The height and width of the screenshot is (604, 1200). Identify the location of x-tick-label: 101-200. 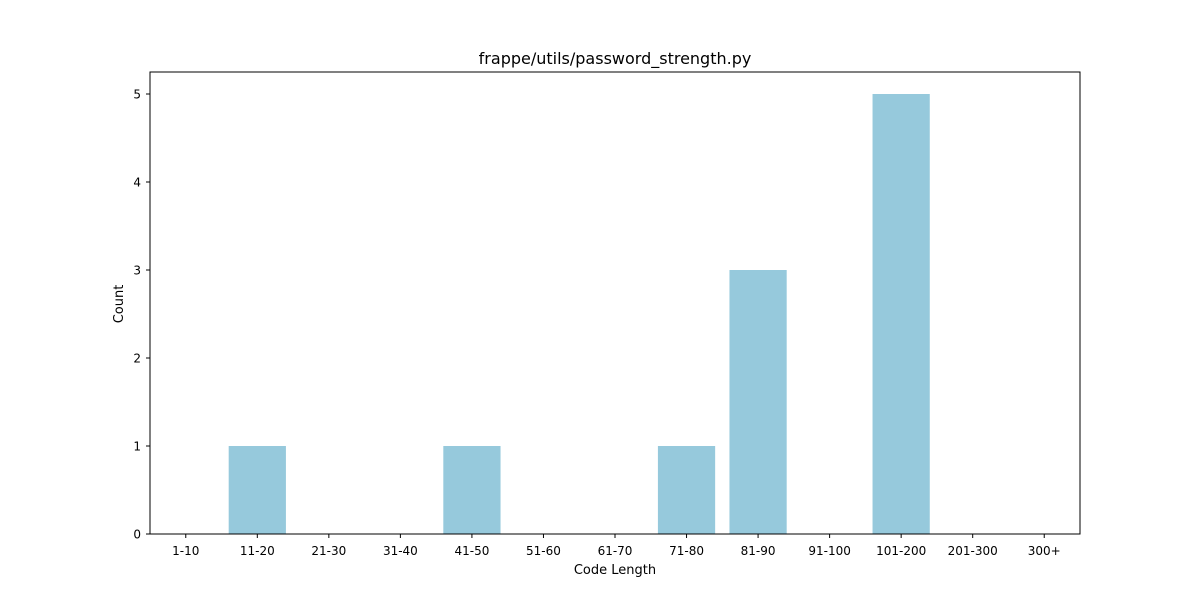
(901, 551).